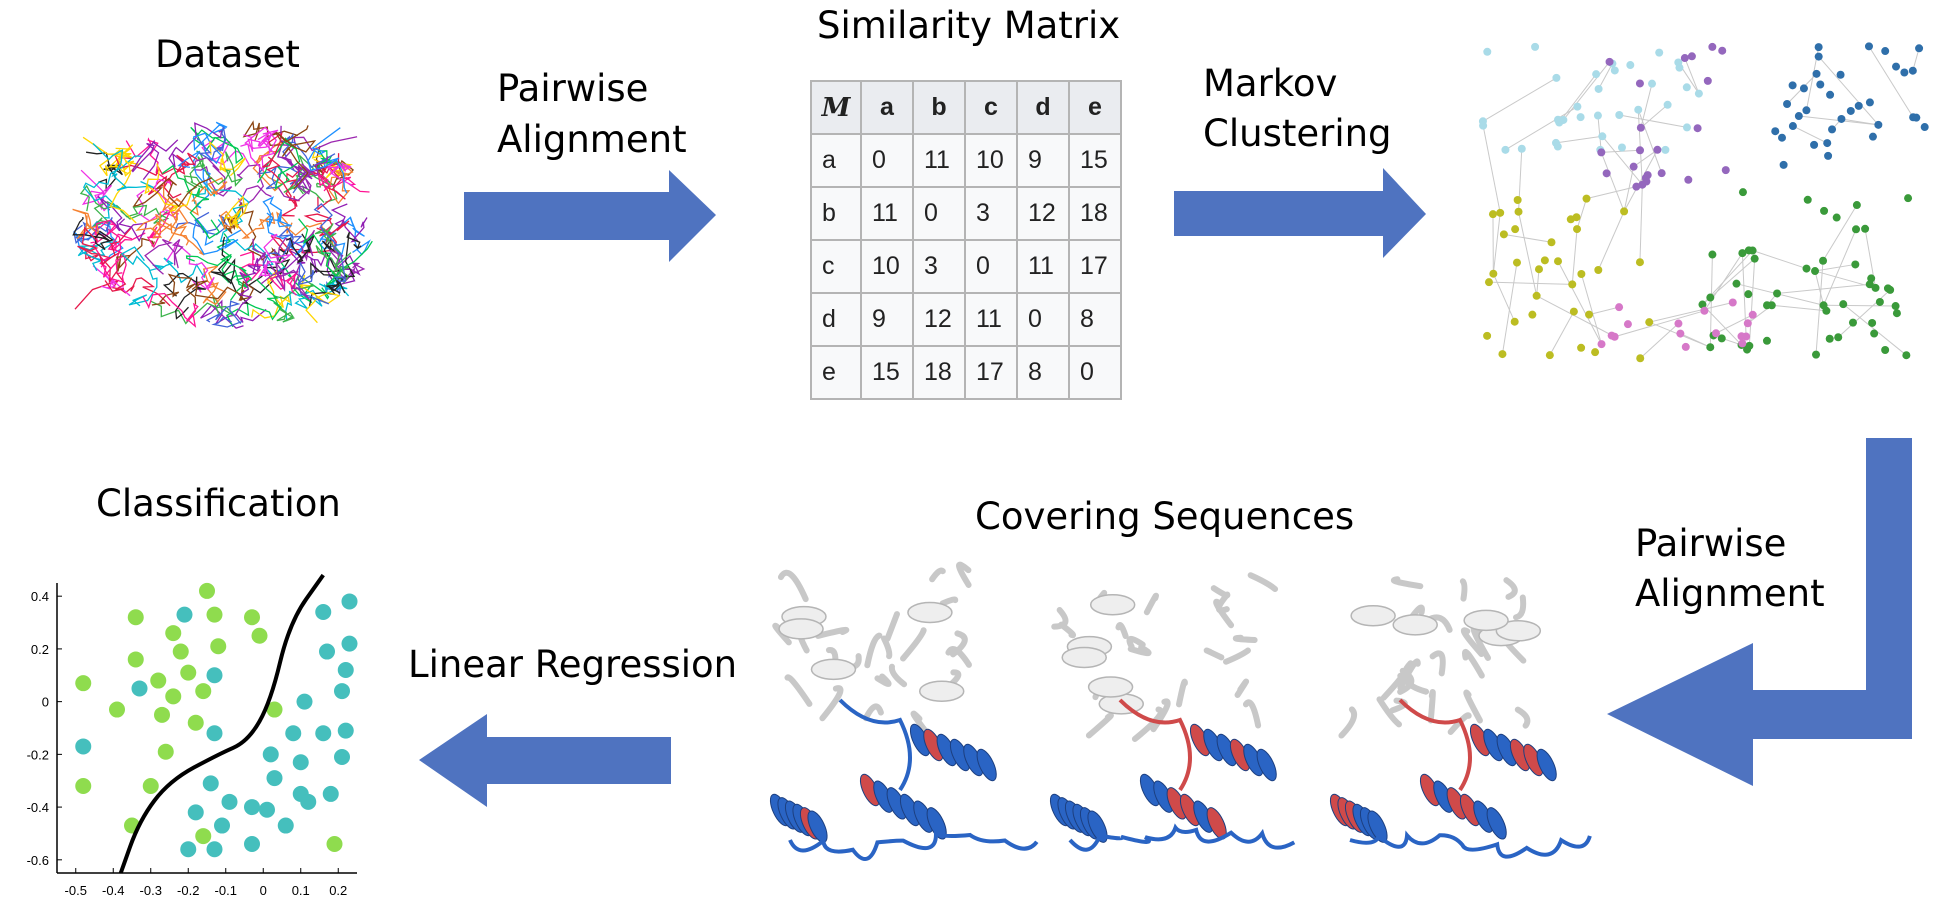  What do you see at coordinates (991, 266) in the screenshot?
I see `matrix-cell: 0` at bounding box center [991, 266].